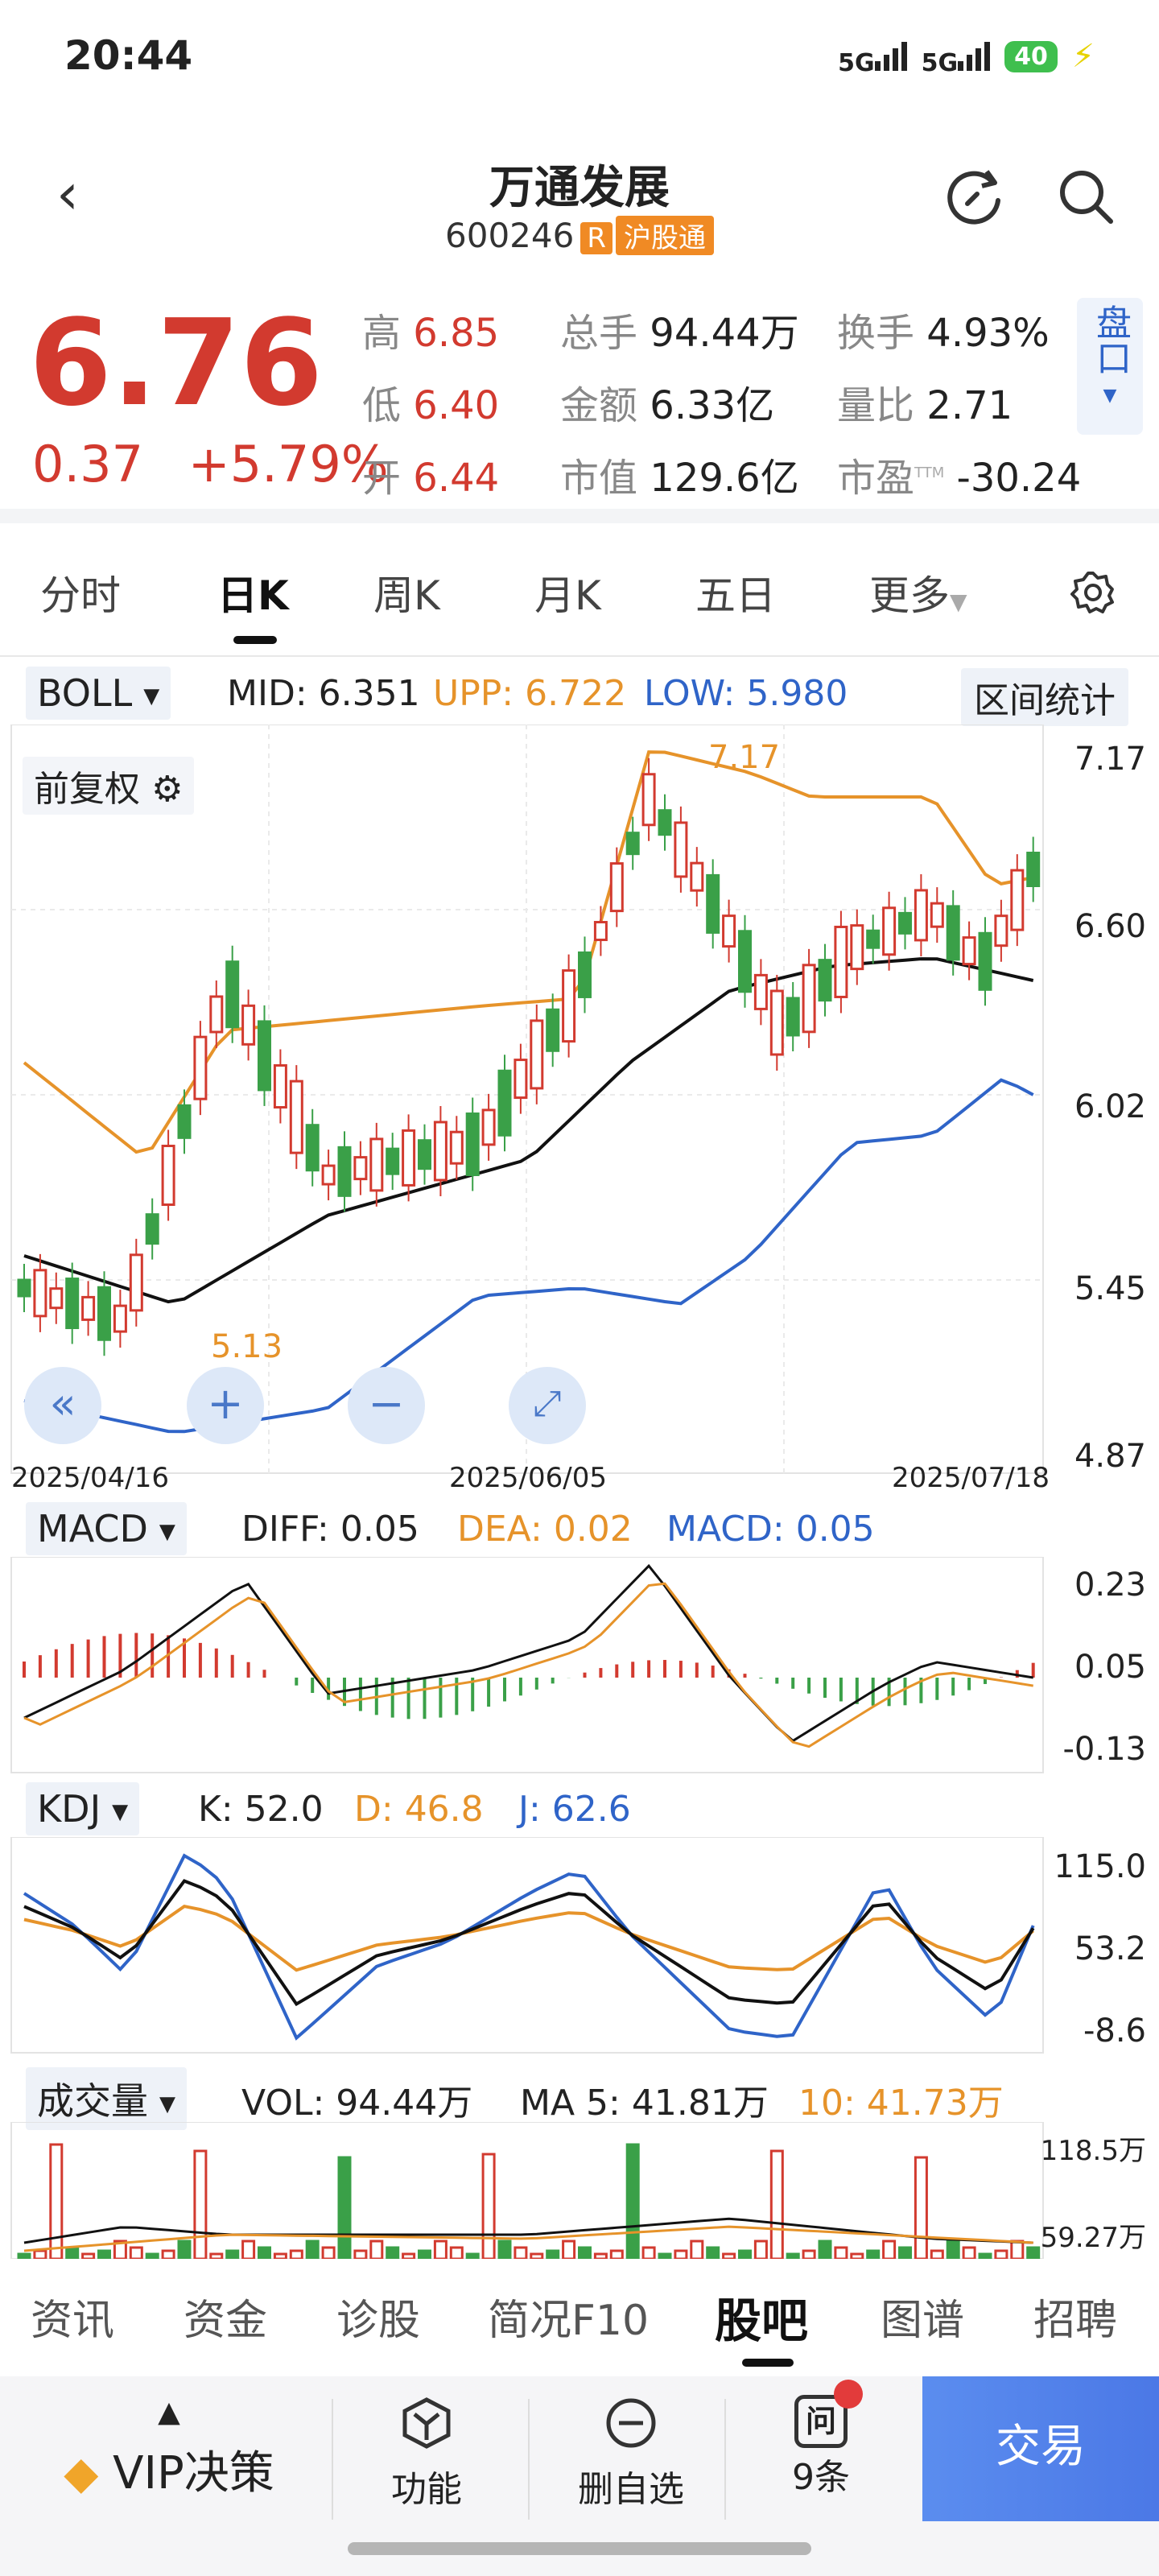 This screenshot has height=2576, width=1159. Describe the element at coordinates (821, 2440) in the screenshot. I see `ask-button: 问 9条` at that location.